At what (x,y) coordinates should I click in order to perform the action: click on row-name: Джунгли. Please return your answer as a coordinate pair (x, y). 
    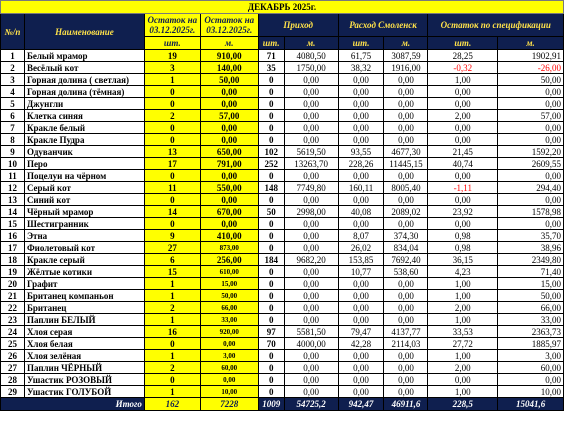
    Looking at the image, I should click on (84, 103).